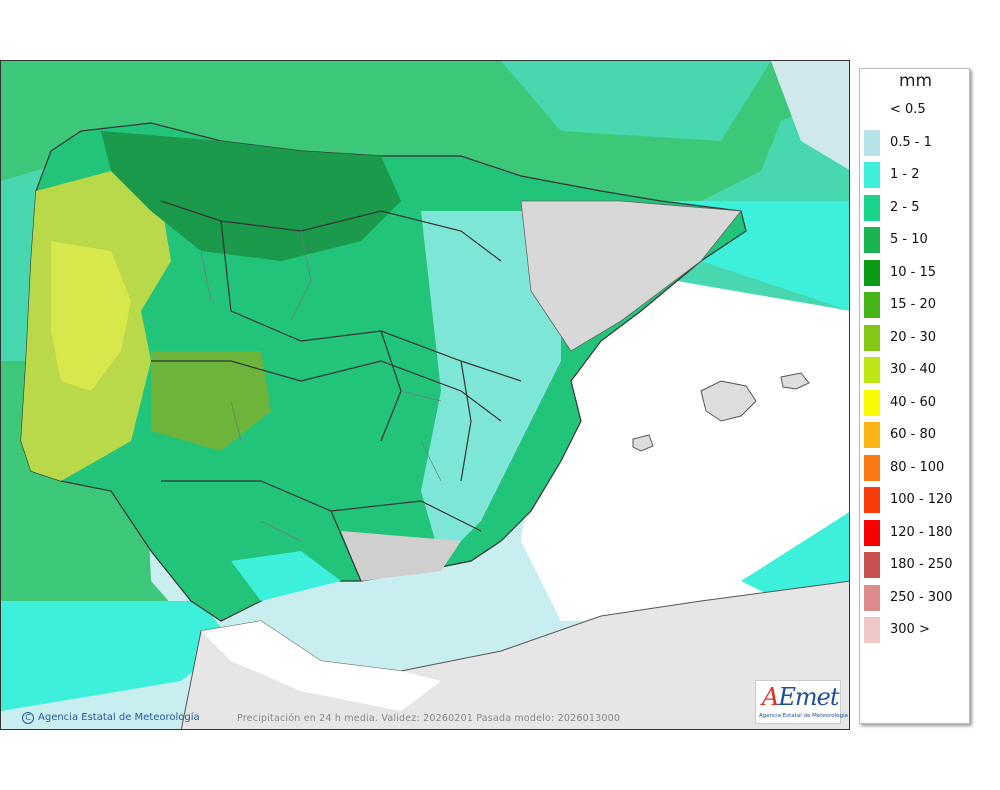 The width and height of the screenshot is (1000, 790). I want to click on legend-item: 100 - 120, so click(916, 500).